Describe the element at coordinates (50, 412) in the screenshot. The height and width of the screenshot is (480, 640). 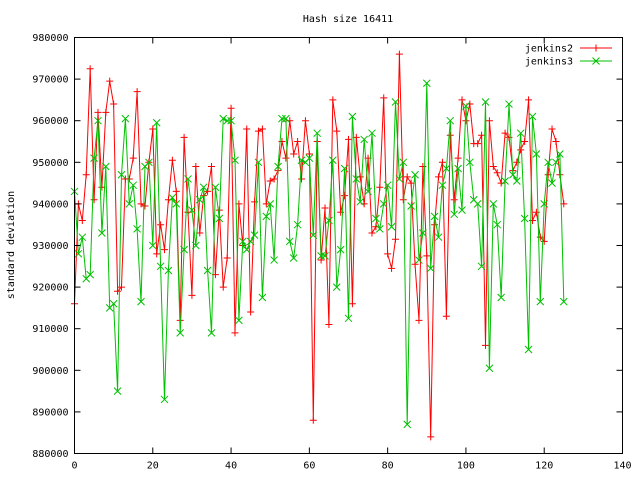
I see `y-tick-label: 890000` at that location.